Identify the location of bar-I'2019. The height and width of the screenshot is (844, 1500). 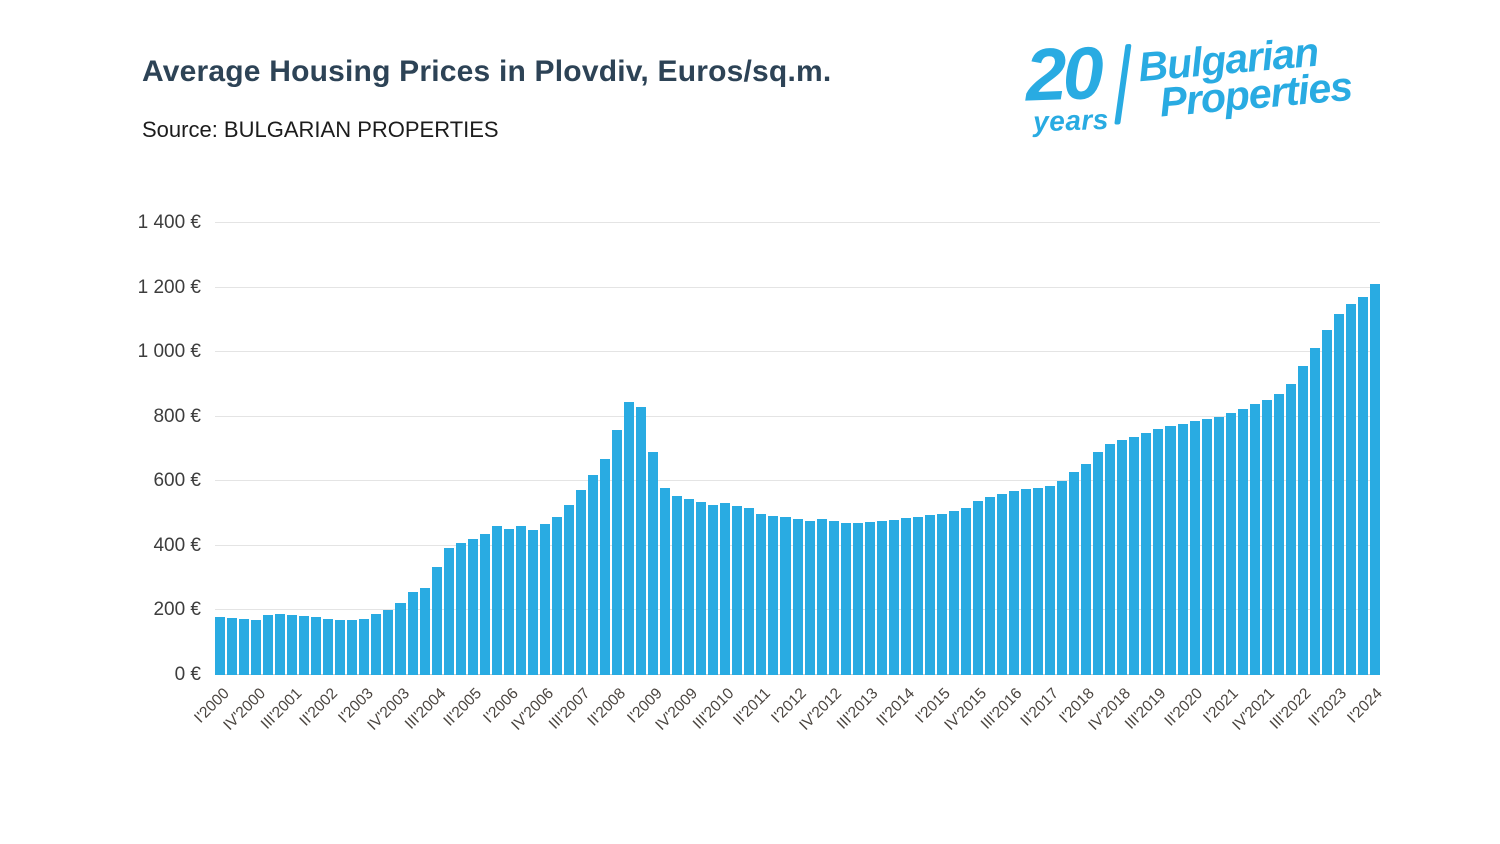
(1134, 555).